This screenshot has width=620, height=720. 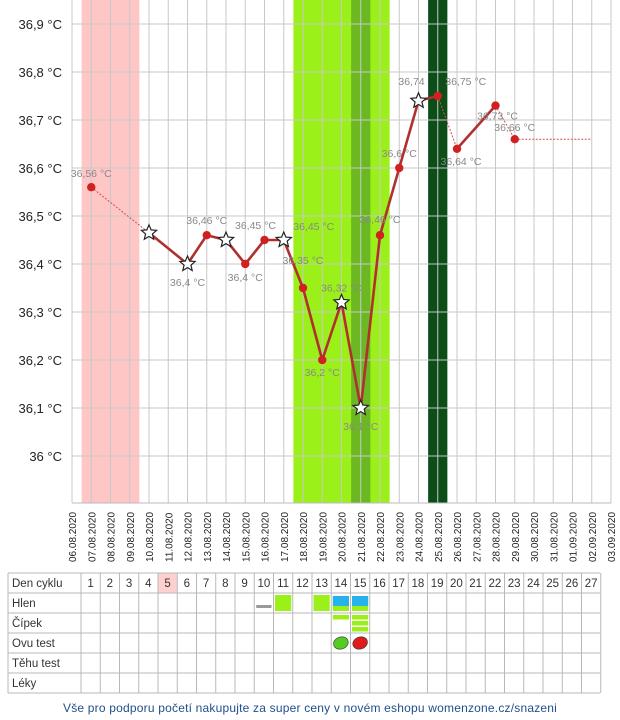 I want to click on x-tick-label: 02.09.2020, so click(x=593, y=537).